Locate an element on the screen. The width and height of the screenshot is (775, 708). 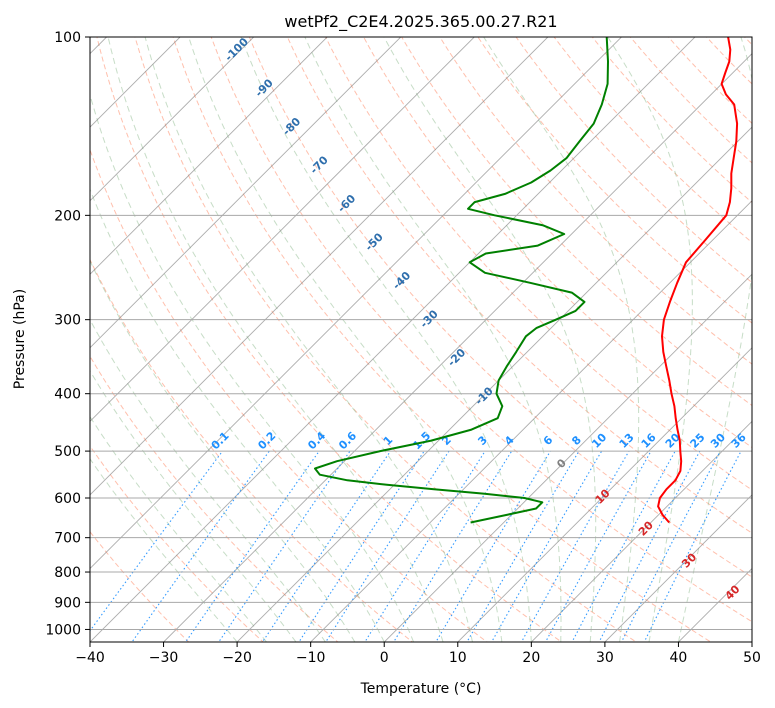
y-axis-label: Pressure (hPa) is located at coordinates (20, 339).